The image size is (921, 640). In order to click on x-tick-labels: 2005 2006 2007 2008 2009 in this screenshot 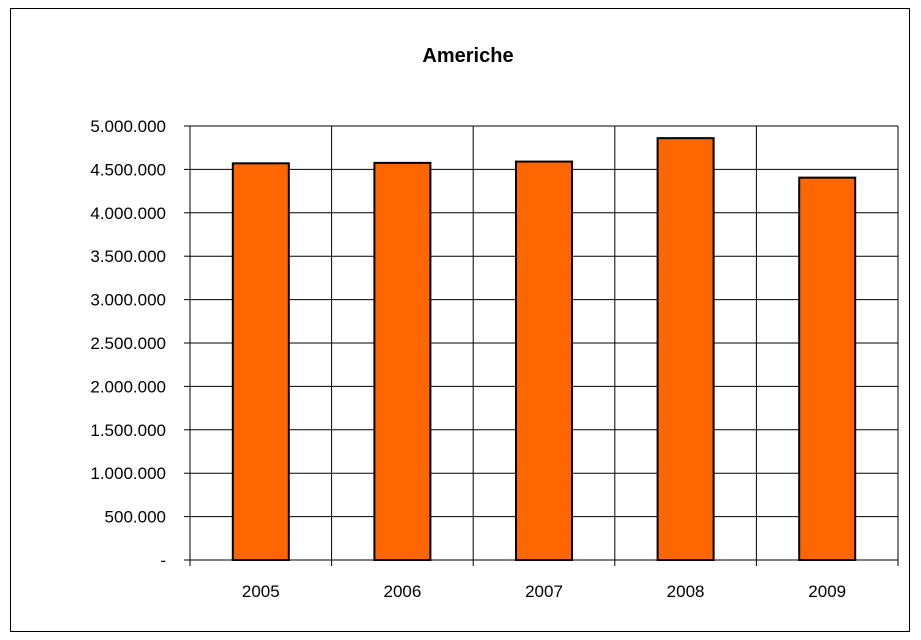, I will do `click(544, 591)`.